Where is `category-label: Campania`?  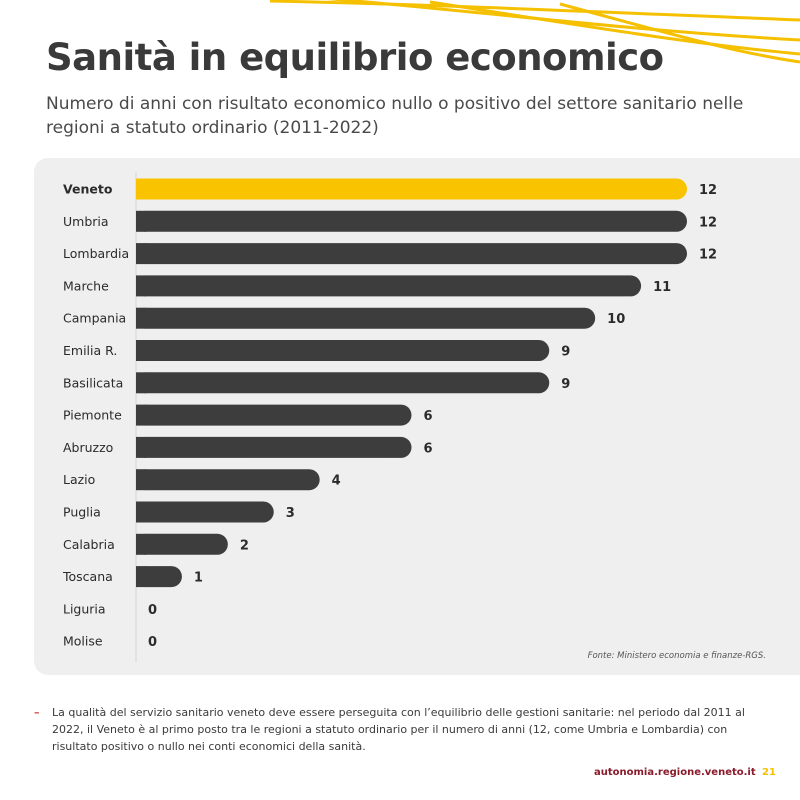 category-label: Campania is located at coordinates (94, 318).